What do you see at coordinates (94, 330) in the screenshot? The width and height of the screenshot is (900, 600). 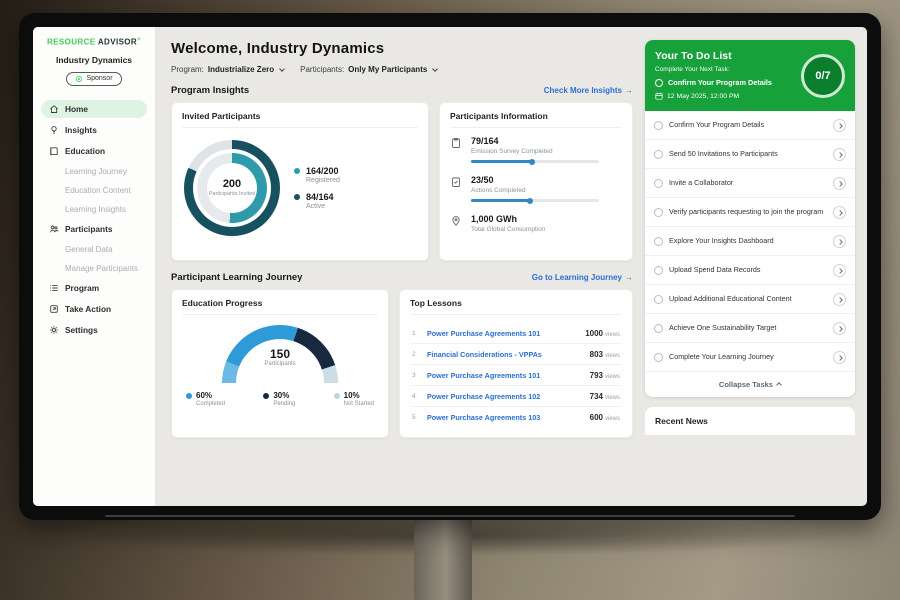 I see `sidebar-item-settings: Settings` at bounding box center [94, 330].